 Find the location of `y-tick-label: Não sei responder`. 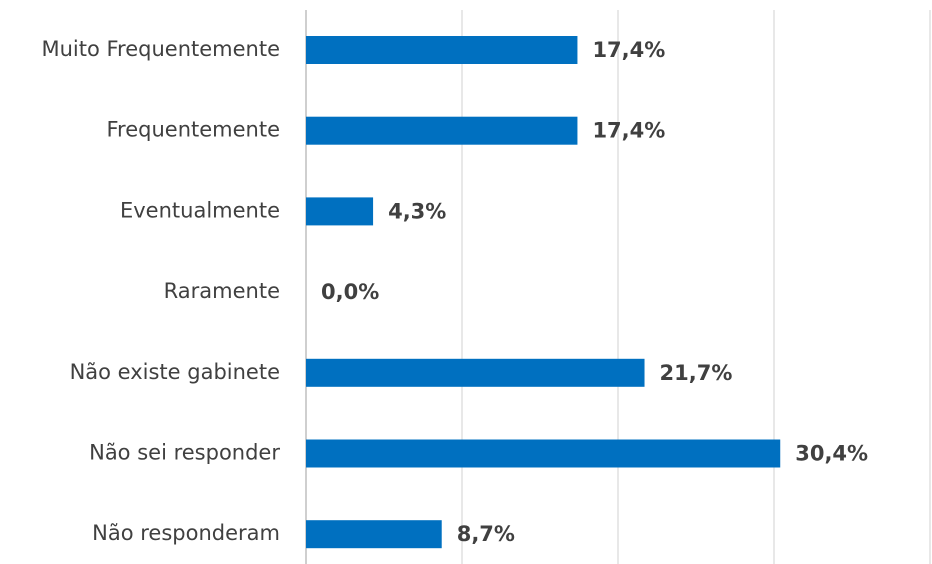

y-tick-label: Não sei responder is located at coordinates (184, 453).